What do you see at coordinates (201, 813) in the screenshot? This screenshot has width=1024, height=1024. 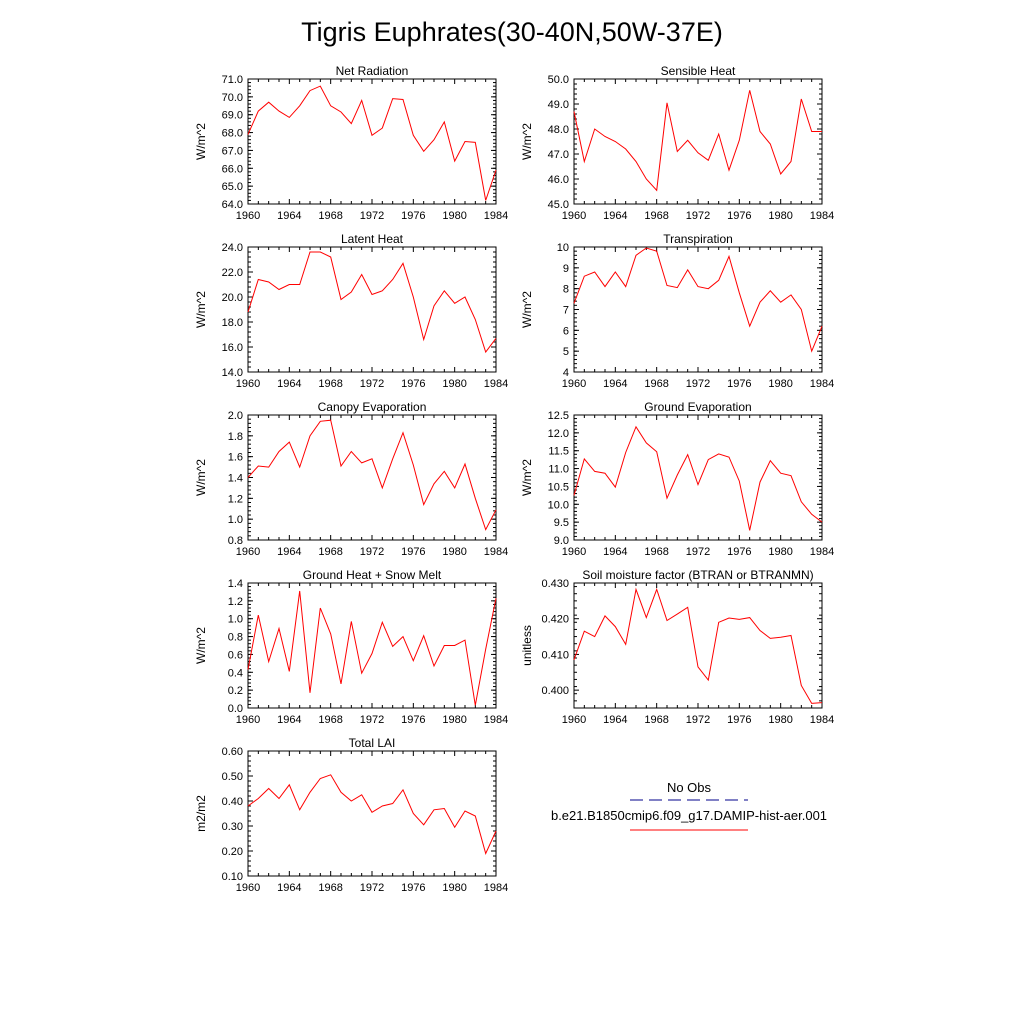 I see `y-axis-label: m2/m2` at bounding box center [201, 813].